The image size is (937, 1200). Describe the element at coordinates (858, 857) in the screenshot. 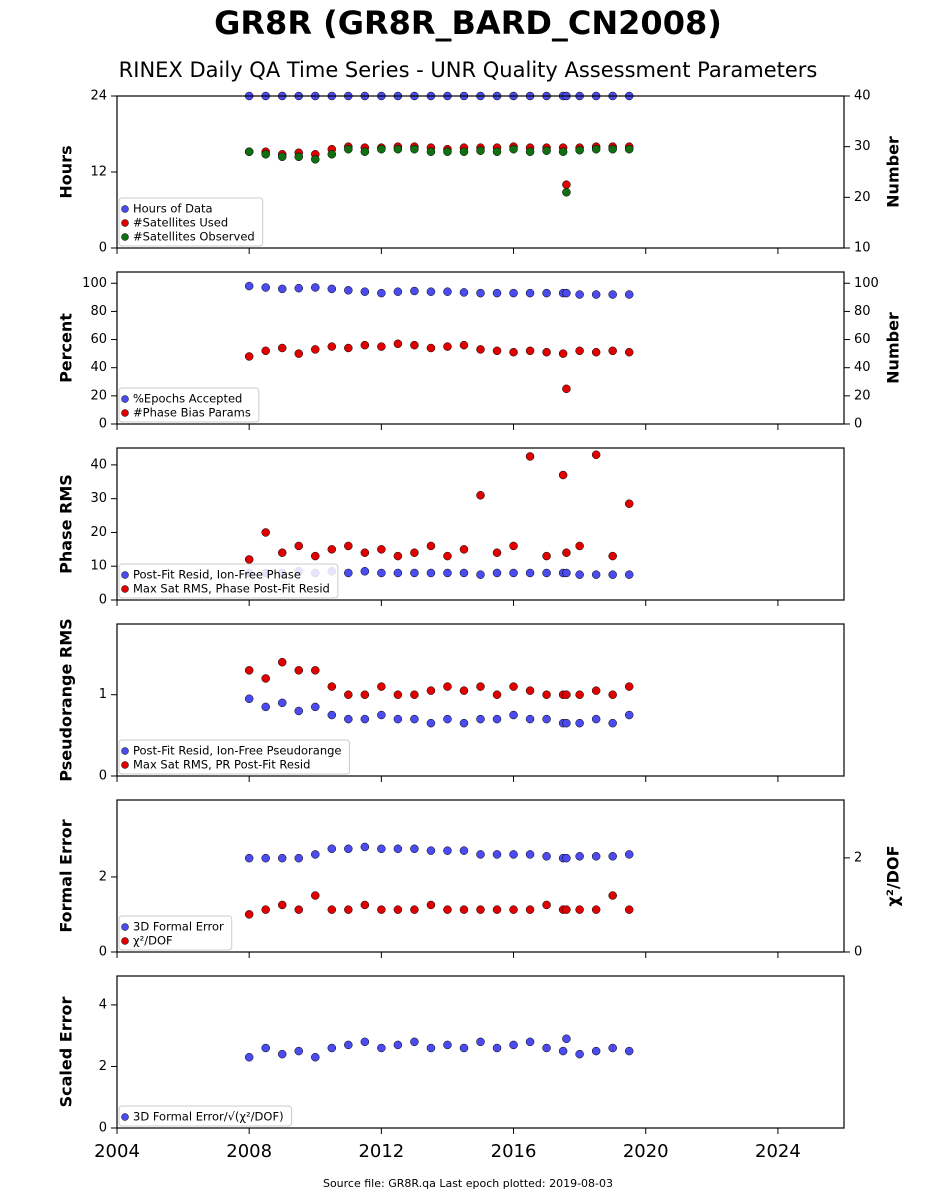

I see `y2-tick-label: 2` at that location.